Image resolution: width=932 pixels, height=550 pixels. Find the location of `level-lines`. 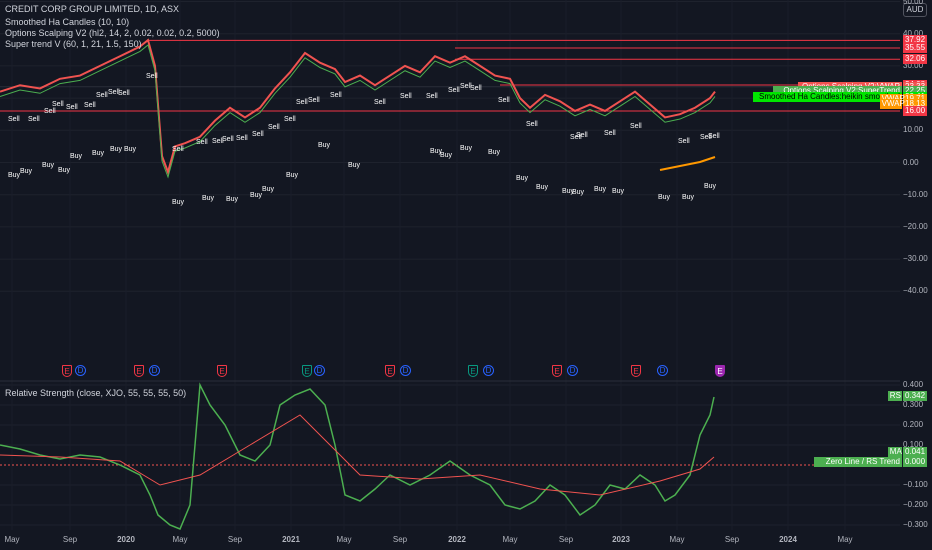

level-lines is located at coordinates (450, 75).